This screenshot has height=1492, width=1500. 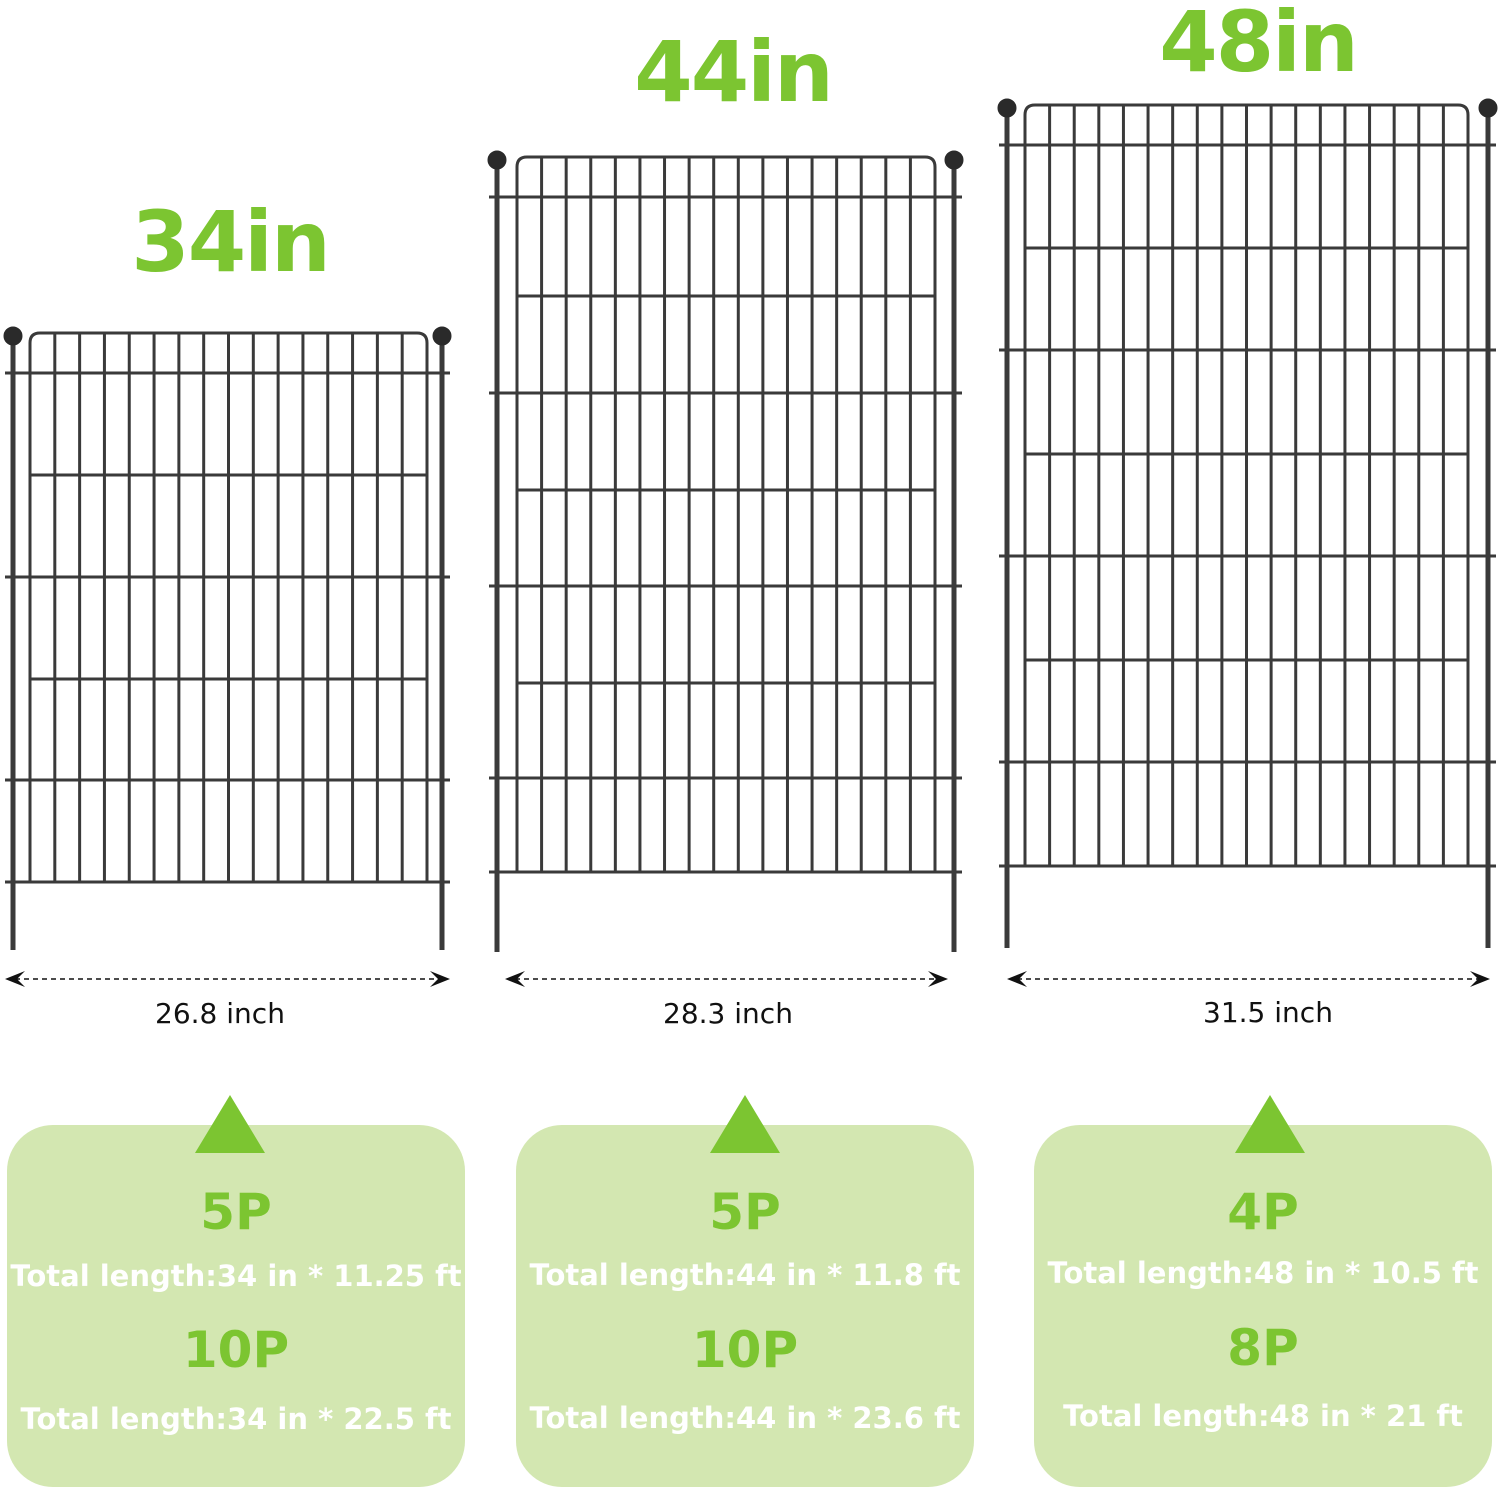 I want to click on total-length: Total length:44 in * 23.6 ft, so click(x=745, y=1418).